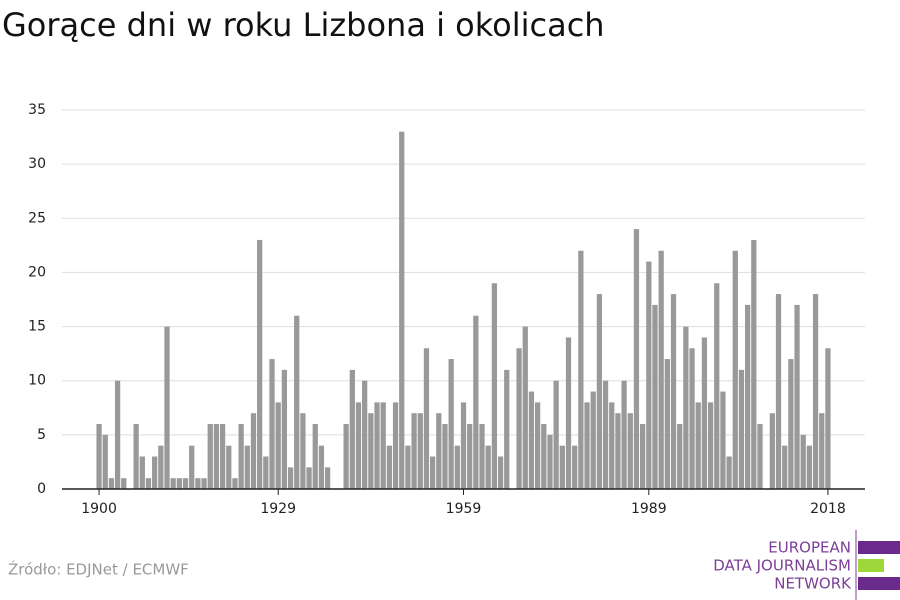 This screenshot has width=900, height=600. I want to click on logo-text: DATA JOURNALISM, so click(782, 566).